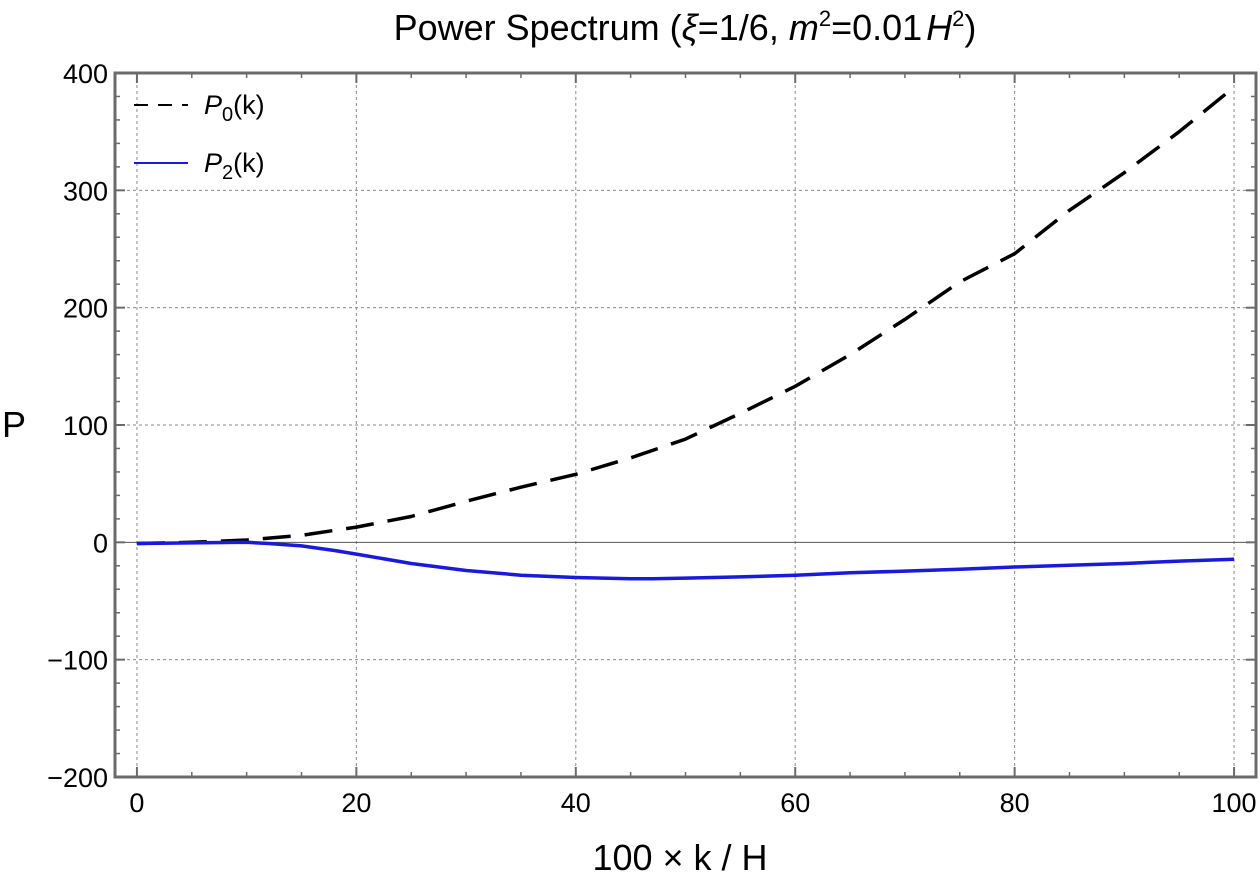 This screenshot has height=883, width=1260. What do you see at coordinates (100, 543) in the screenshot?
I see `y-tick-label-0: 0` at bounding box center [100, 543].